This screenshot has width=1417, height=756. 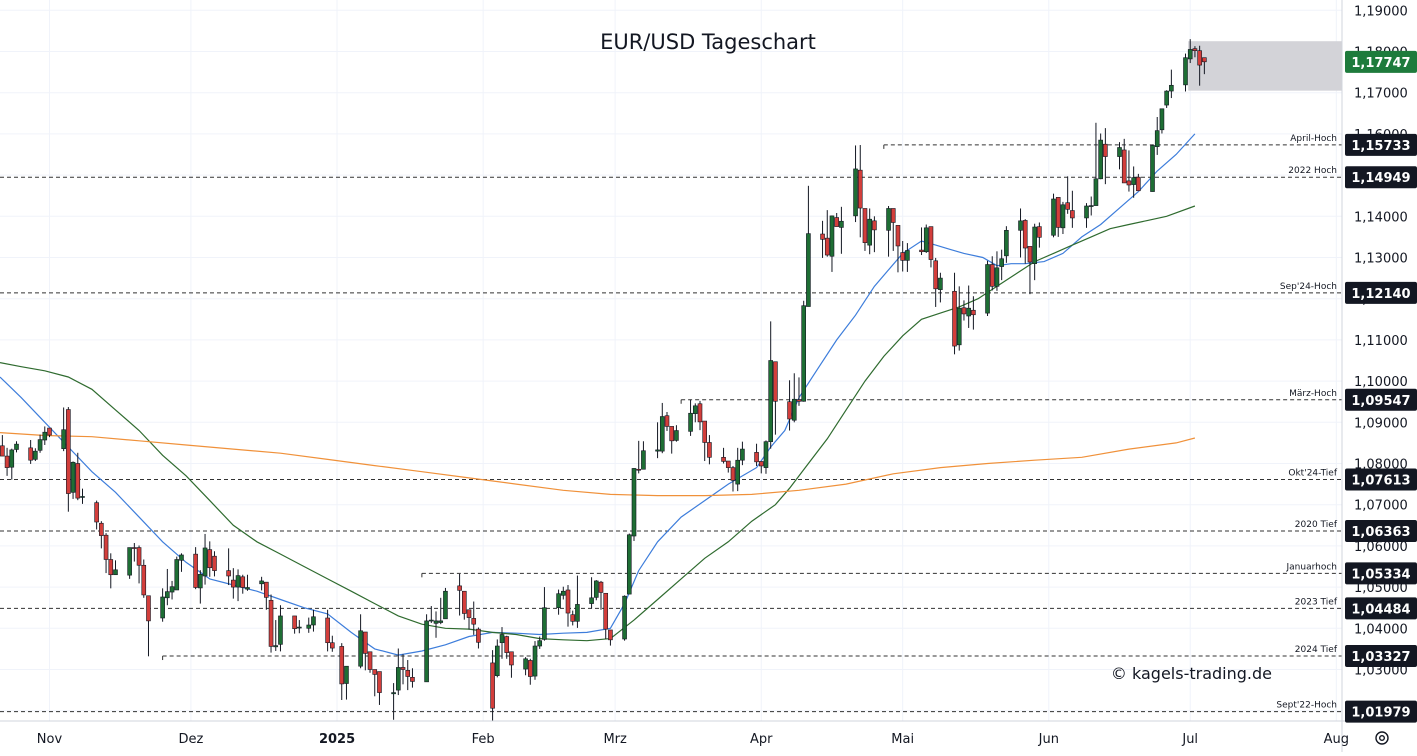 I want to click on resistance-zone, so click(x=1265, y=66).